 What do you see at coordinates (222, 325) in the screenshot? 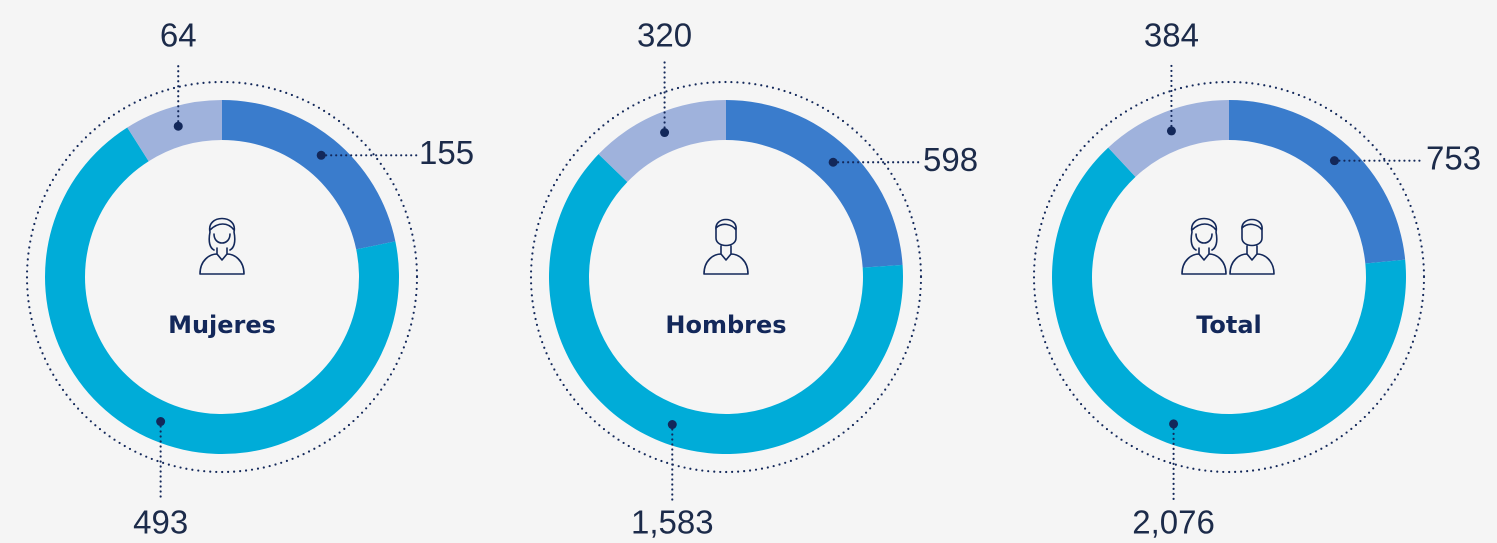
I see `chart-title: Mujeres` at bounding box center [222, 325].